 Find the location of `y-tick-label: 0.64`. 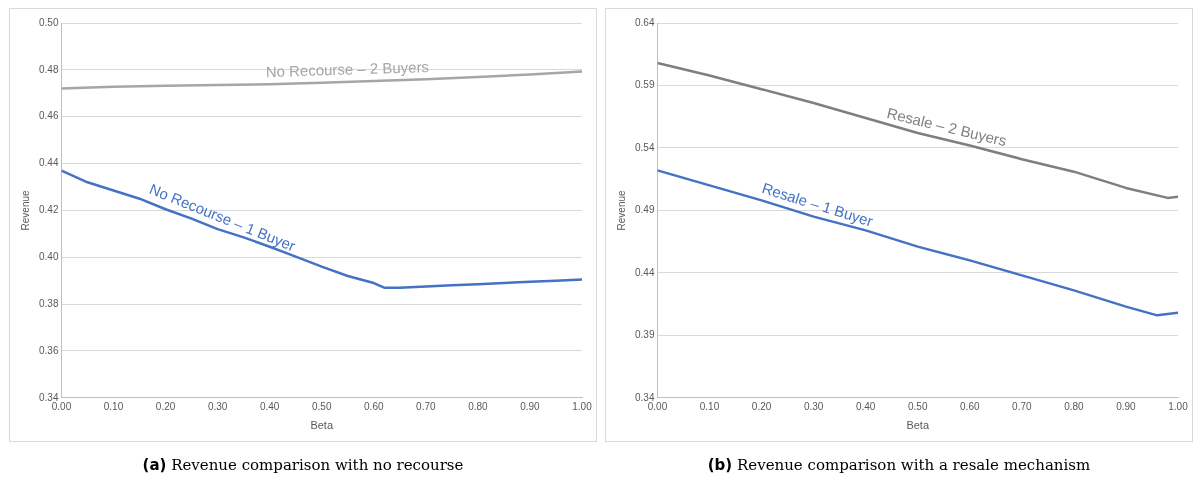

y-tick-label: 0.64 is located at coordinates (644, 22).